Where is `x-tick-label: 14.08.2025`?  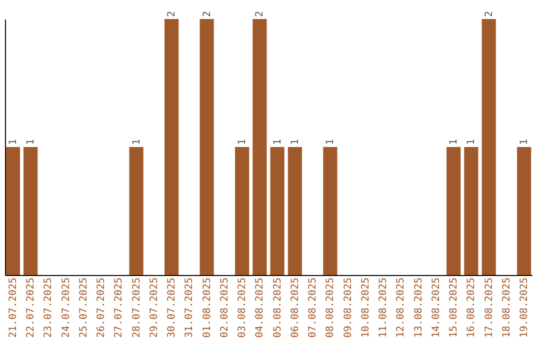
x-tick-label: 14.08.2025 is located at coordinates (436, 308).